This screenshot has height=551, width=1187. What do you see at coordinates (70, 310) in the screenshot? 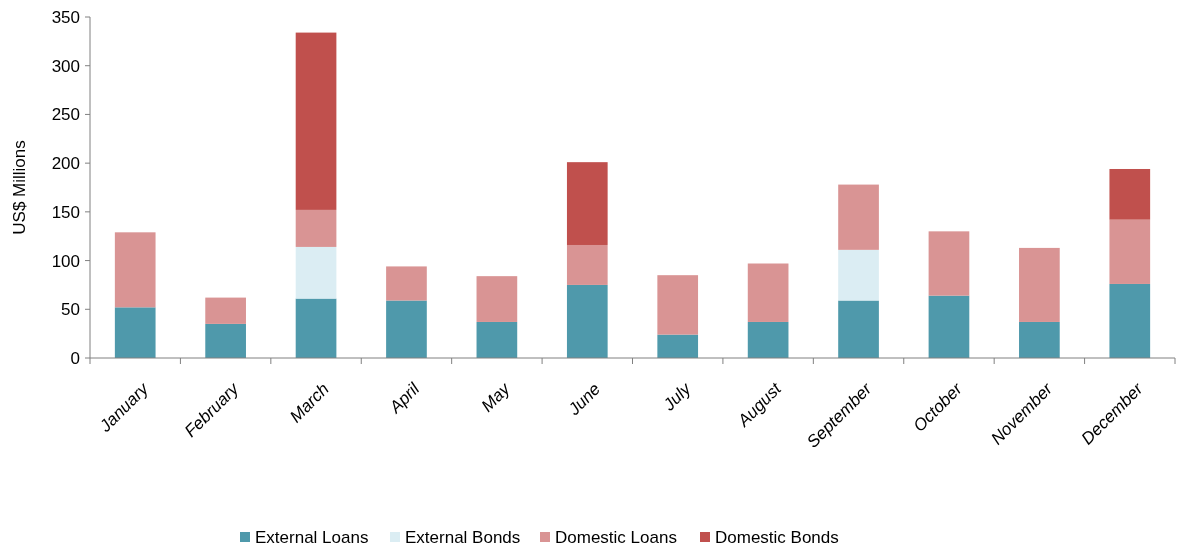
I see `y-tick-label: 50` at bounding box center [70, 310].